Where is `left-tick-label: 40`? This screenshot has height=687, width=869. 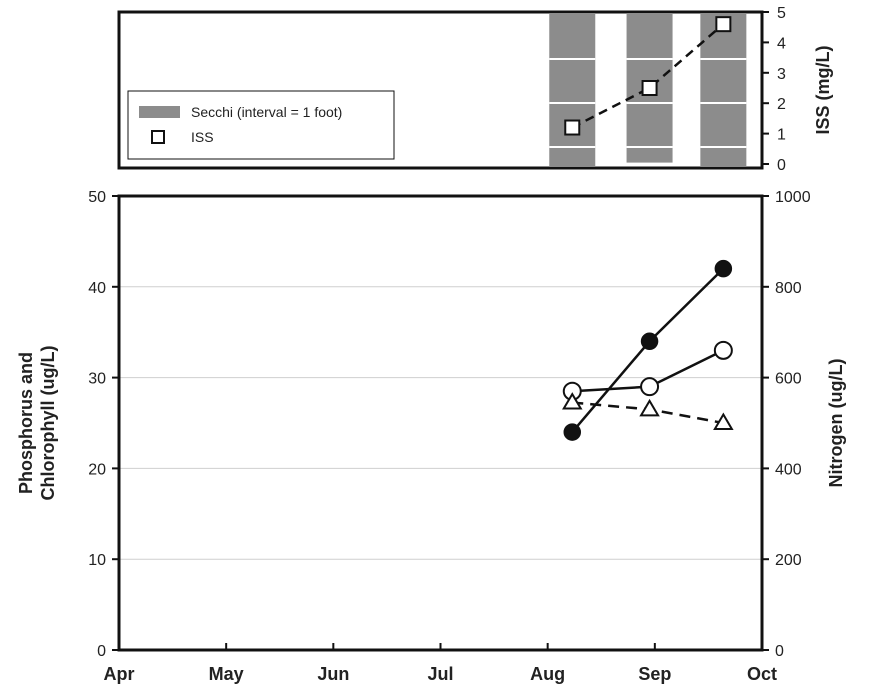
left-tick-label: 40 is located at coordinates (97, 288).